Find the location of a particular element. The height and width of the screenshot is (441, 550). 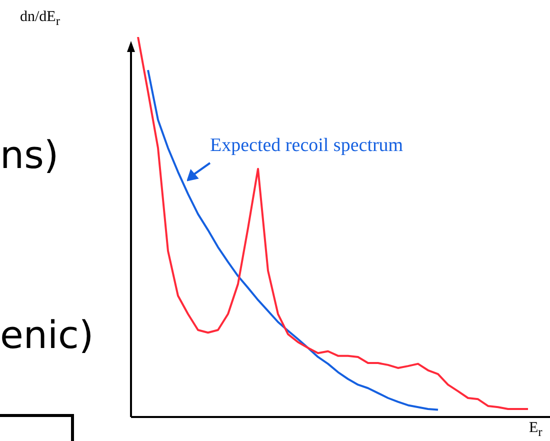

text: enic) is located at coordinates (47, 335).